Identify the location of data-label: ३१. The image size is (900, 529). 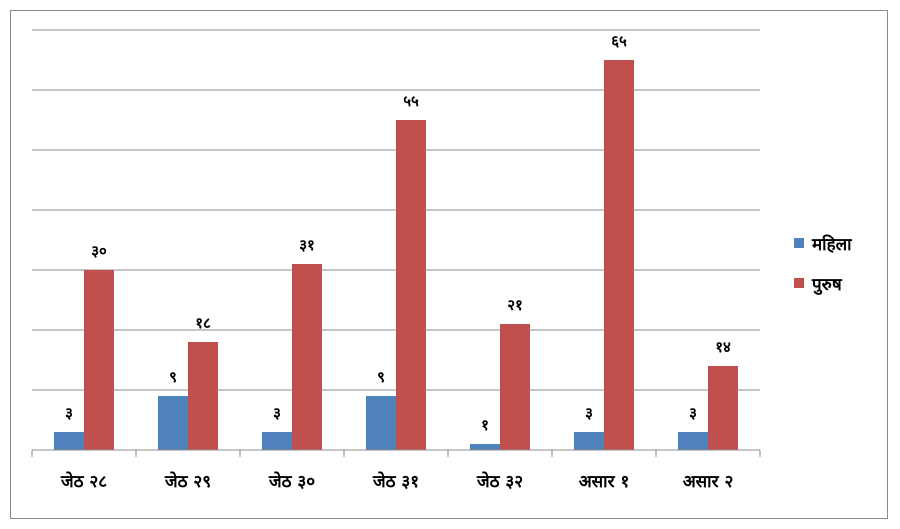
(307, 245).